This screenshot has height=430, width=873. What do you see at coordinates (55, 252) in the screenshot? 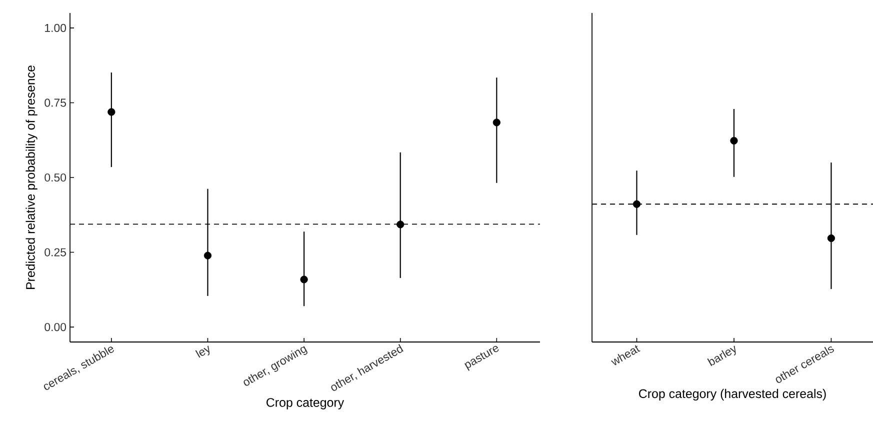
I see `y-tick-label: 0.25` at bounding box center [55, 252].